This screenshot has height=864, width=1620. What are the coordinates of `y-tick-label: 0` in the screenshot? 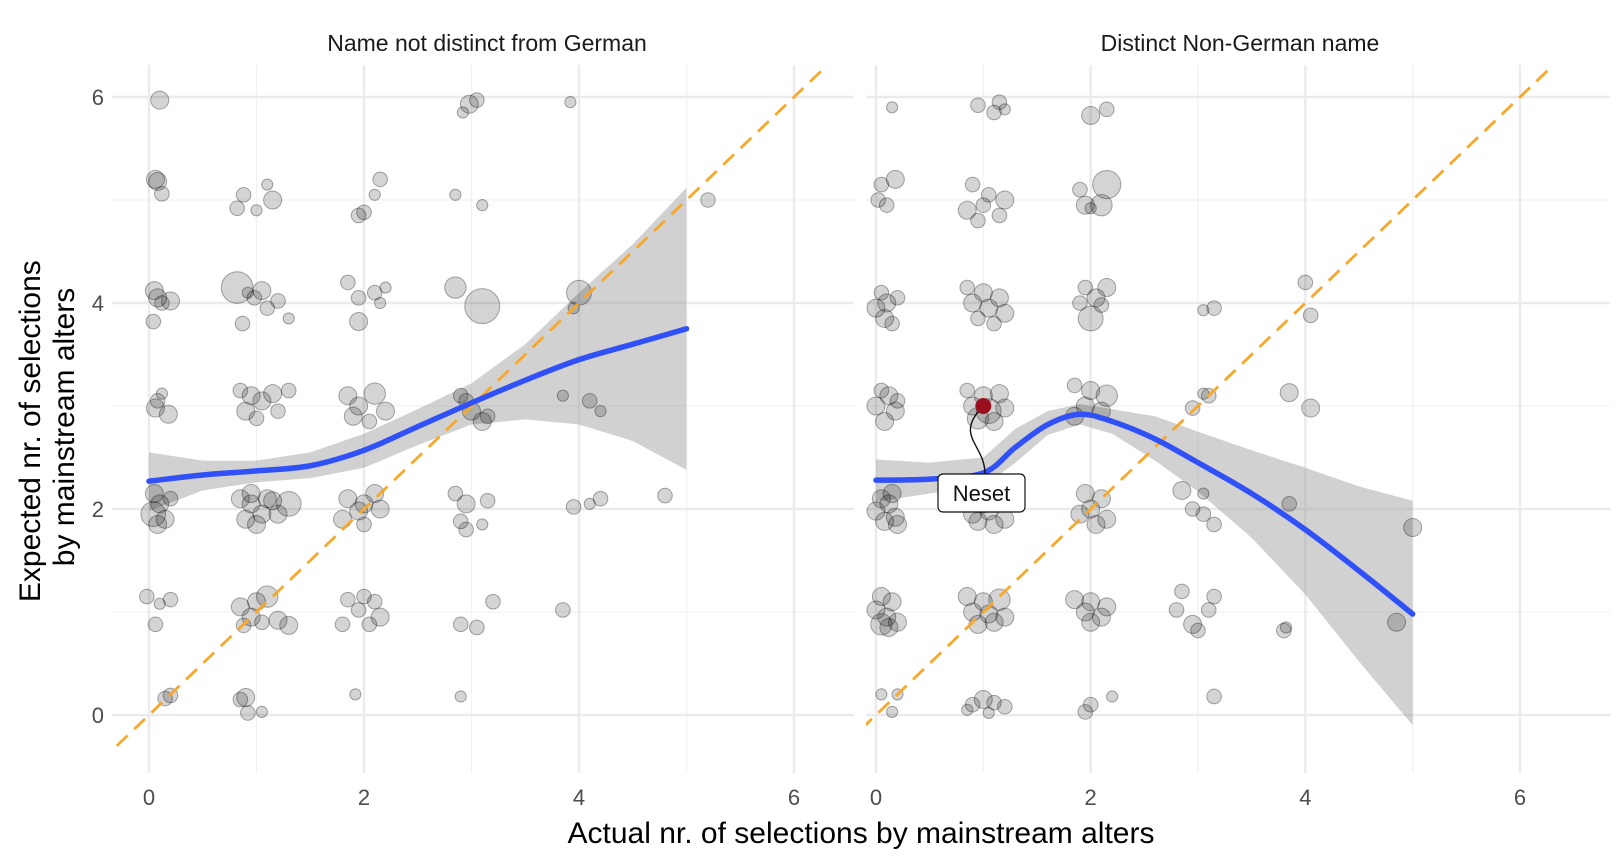 It's located at (98, 715).